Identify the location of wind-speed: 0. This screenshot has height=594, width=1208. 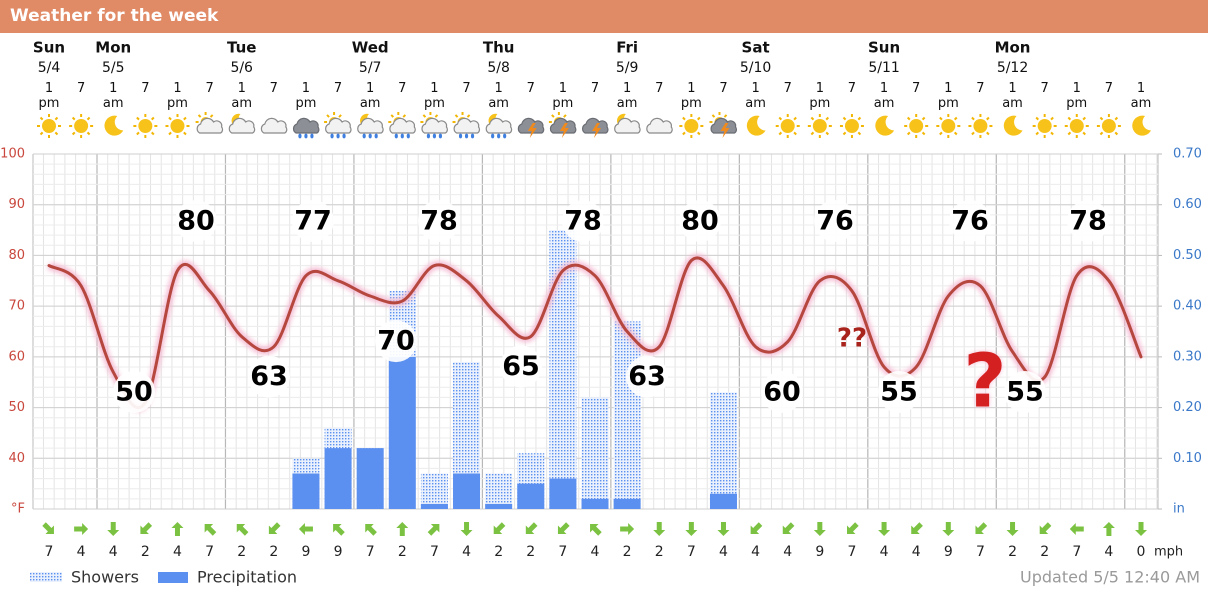
(1141, 552).